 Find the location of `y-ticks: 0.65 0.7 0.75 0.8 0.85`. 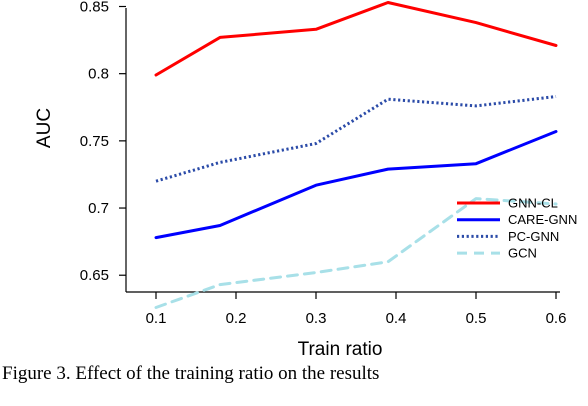

y-ticks: 0.65 0.7 0.75 0.8 0.85 is located at coordinates (103, 142).